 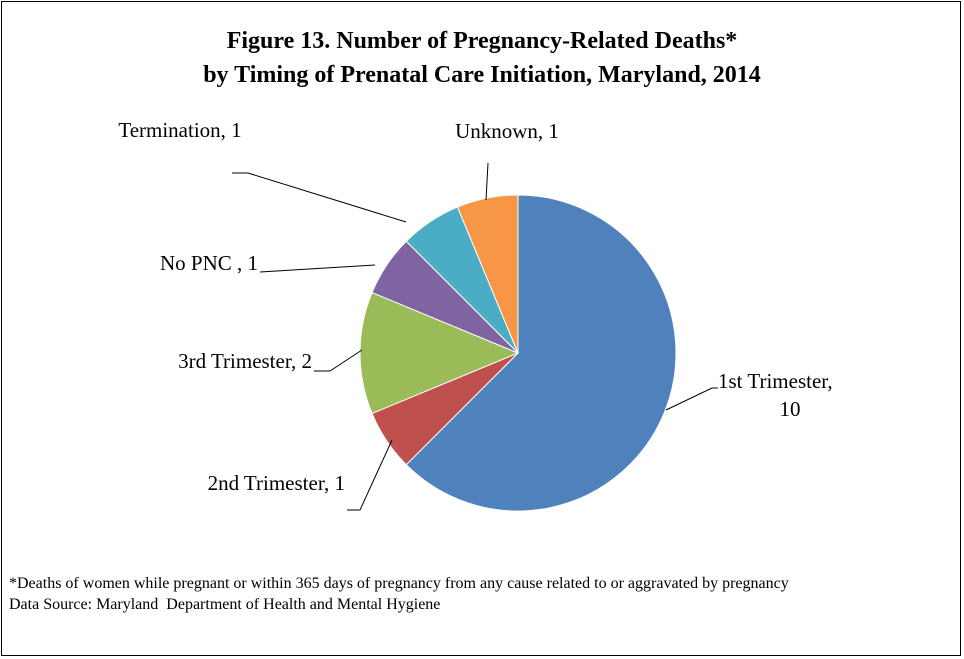 I want to click on data-label: Unknown, 1, so click(x=507, y=131).